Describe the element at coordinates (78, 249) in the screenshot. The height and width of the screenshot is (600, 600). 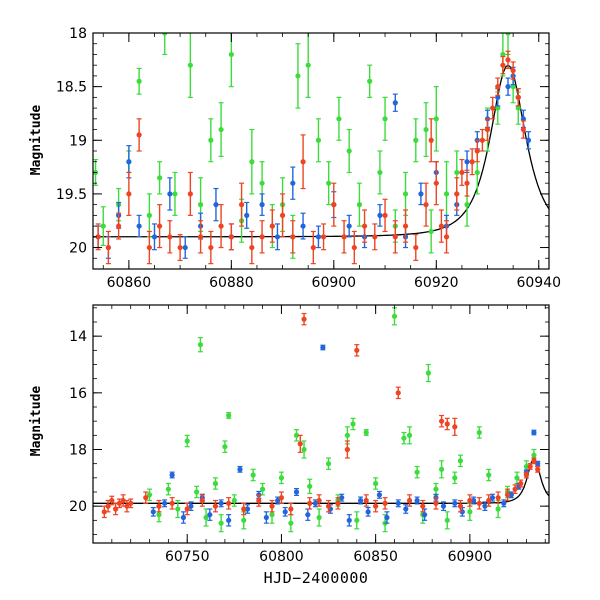
I see `top-ytick-label: 20` at that location.